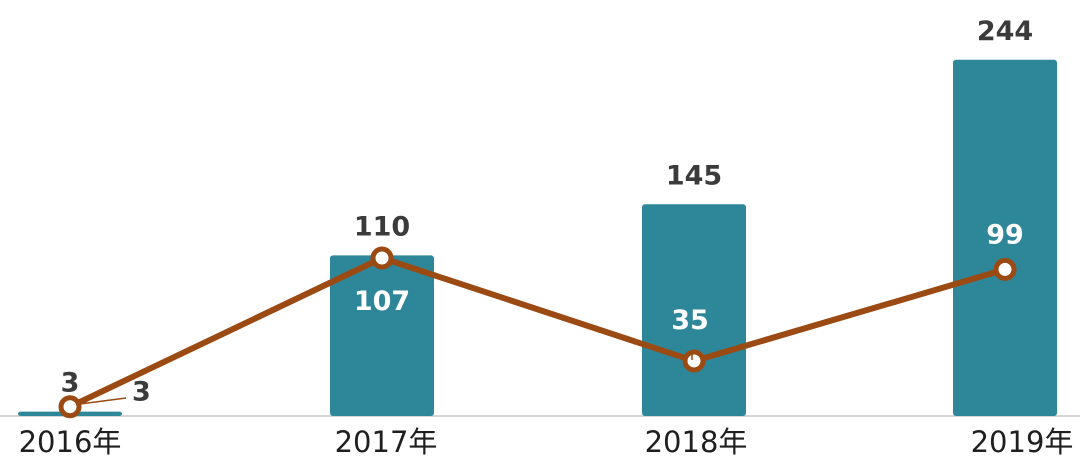  I want to click on bar-label-3: 244, so click(1005, 31).